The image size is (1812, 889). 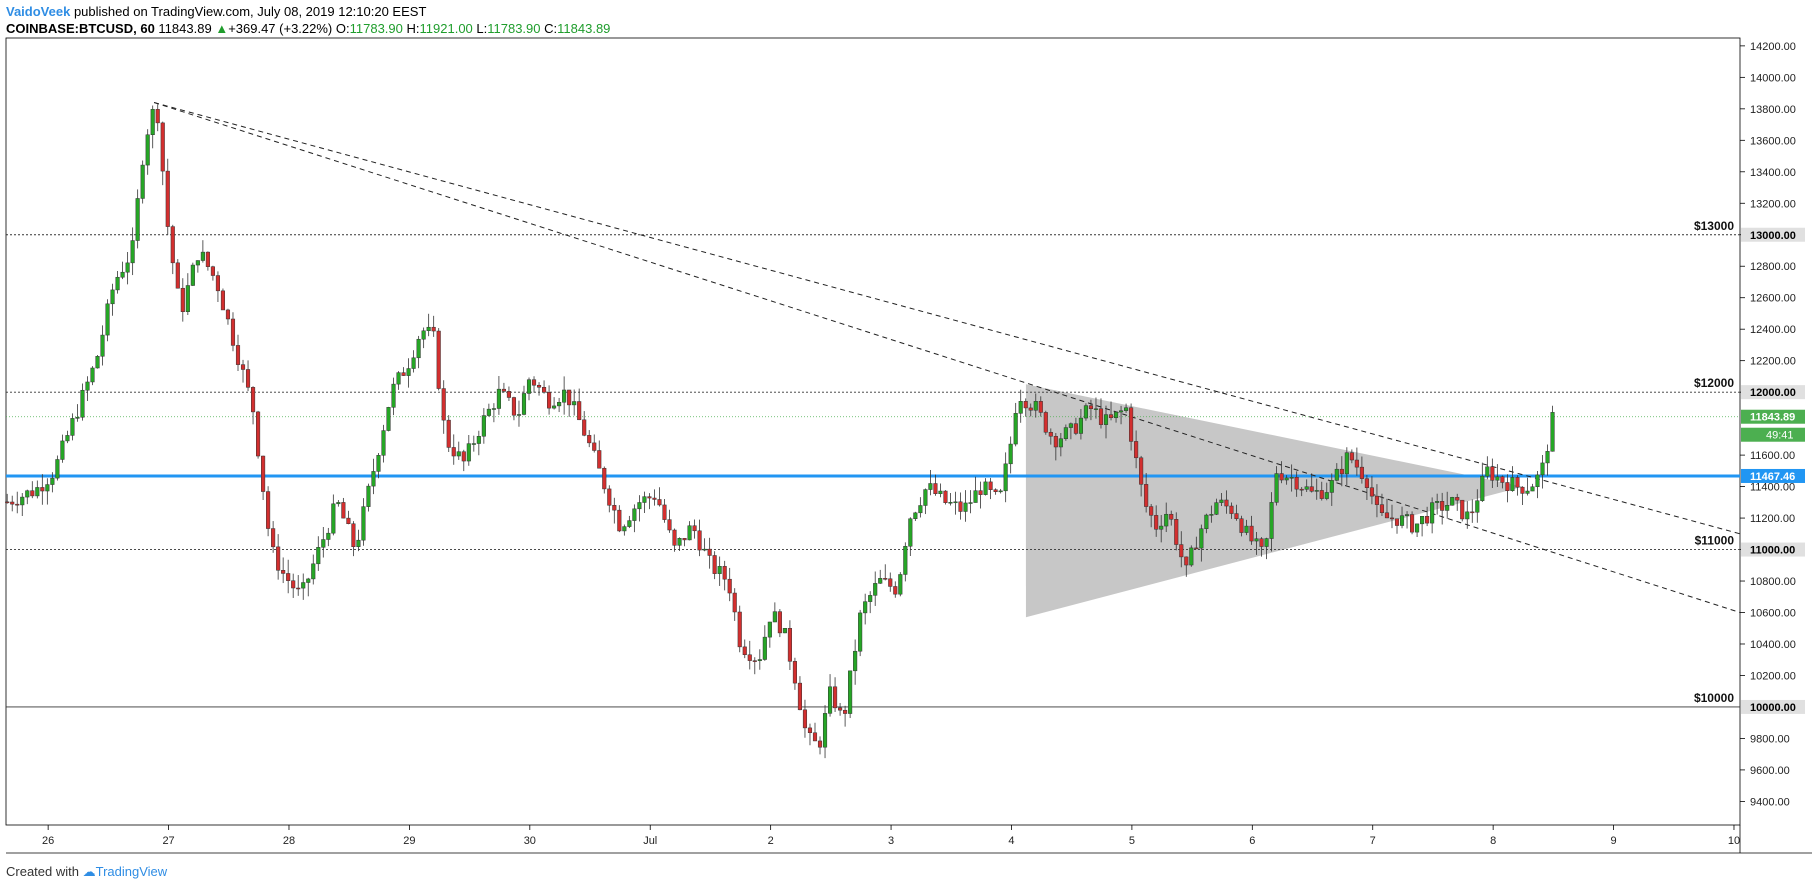 What do you see at coordinates (1773, 475) in the screenshot?
I see `support-tag-bg` at bounding box center [1773, 475].